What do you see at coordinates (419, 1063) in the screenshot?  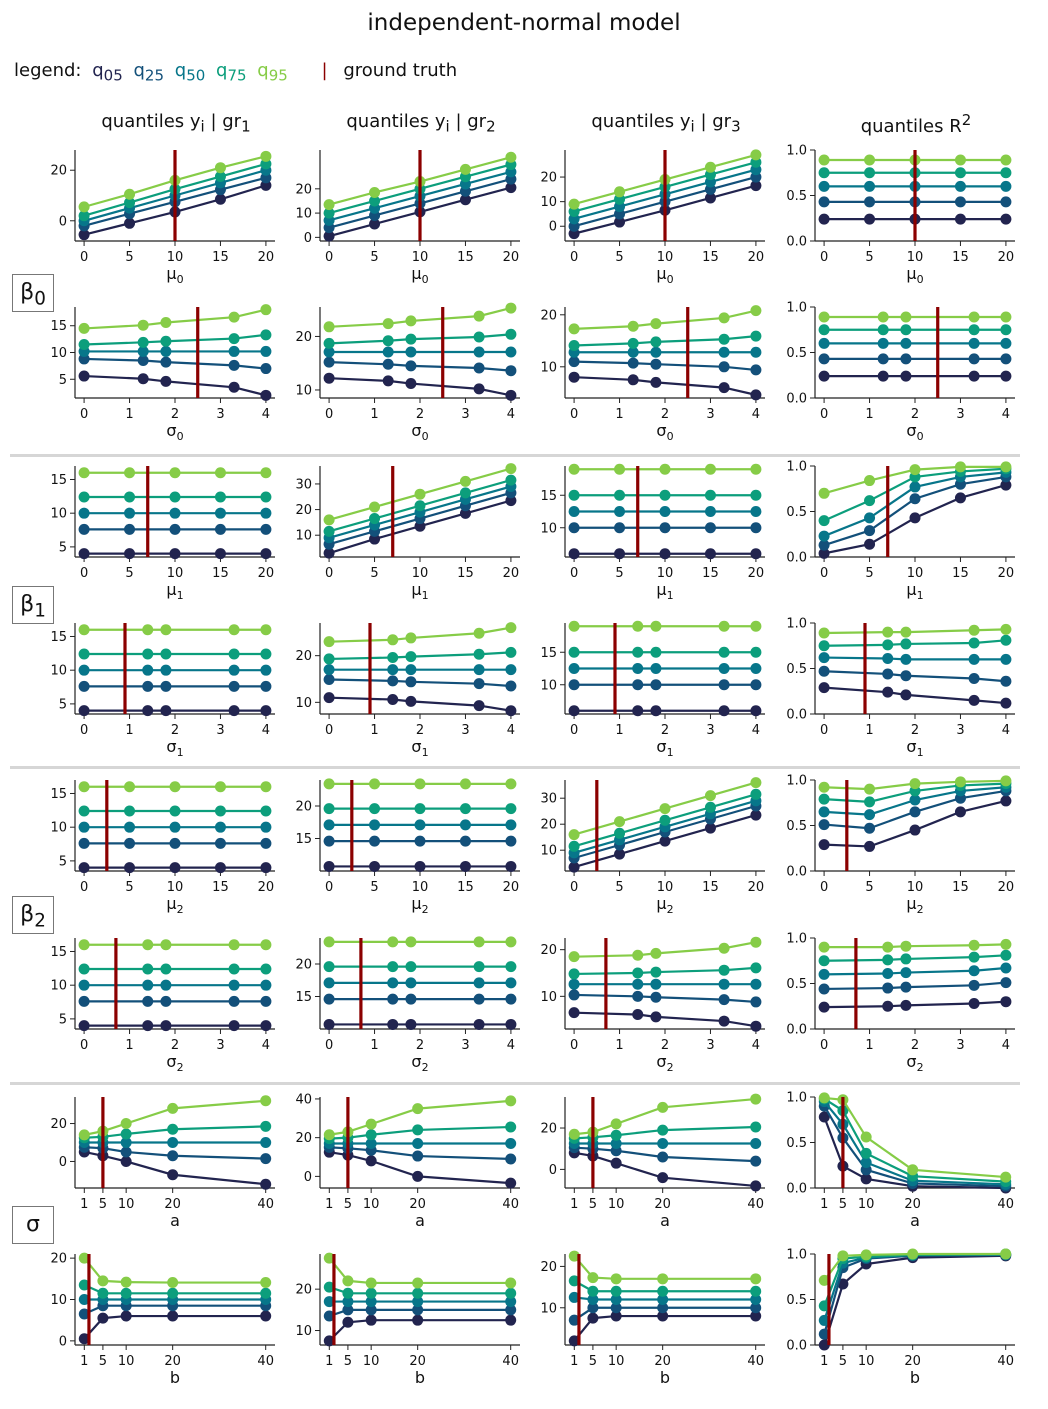 I see `x-axis-label: σ2` at bounding box center [419, 1063].